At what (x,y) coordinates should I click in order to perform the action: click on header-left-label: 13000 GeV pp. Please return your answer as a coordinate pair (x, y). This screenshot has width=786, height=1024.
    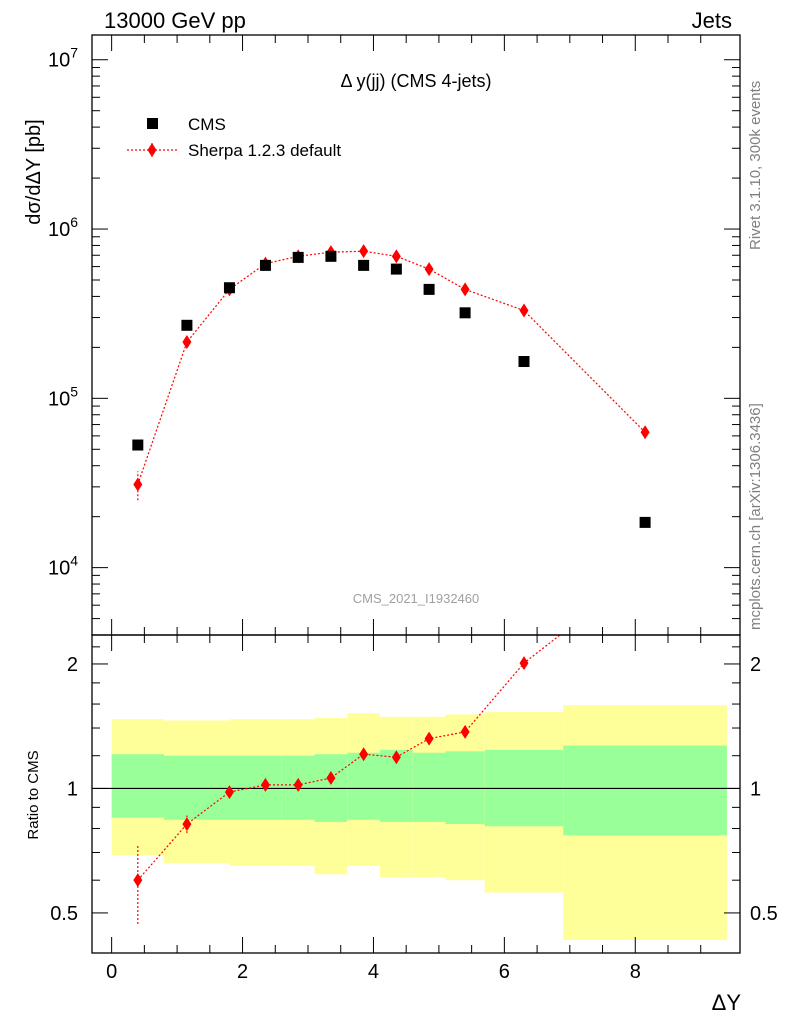
    Looking at the image, I should click on (175, 20).